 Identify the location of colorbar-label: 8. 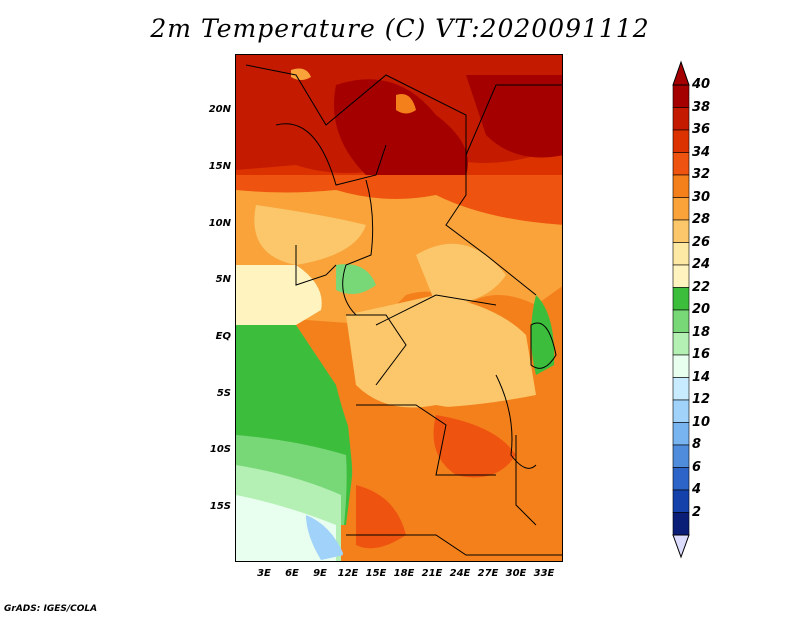
(697, 444).